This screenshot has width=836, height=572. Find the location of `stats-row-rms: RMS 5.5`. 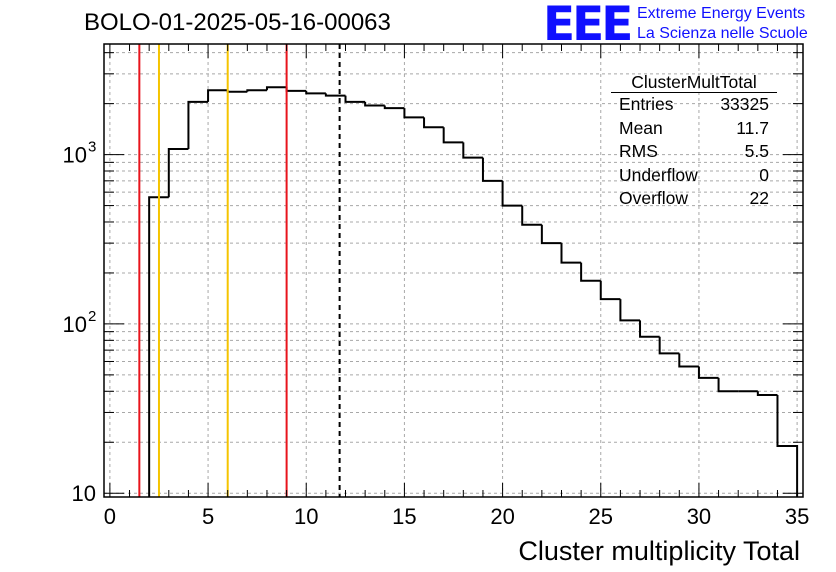

stats-row-rms: RMS 5.5 is located at coordinates (694, 152).